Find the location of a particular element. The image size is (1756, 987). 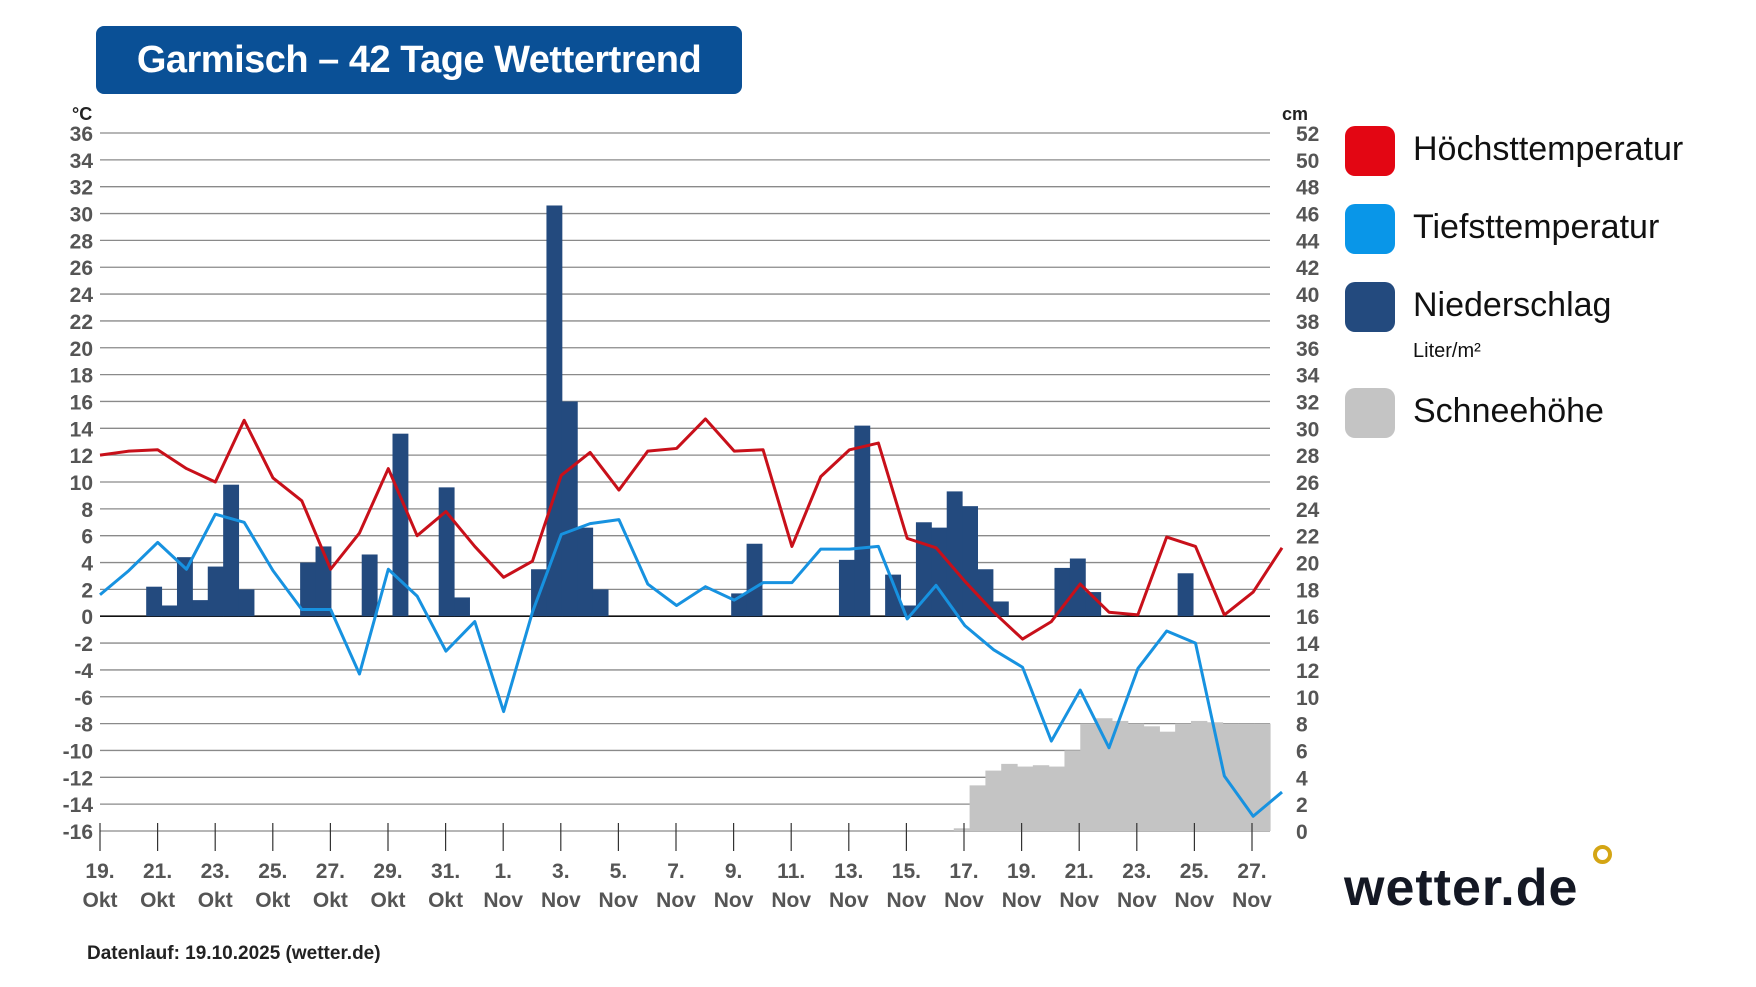

y2-tick-label: 20 is located at coordinates (1307, 564).